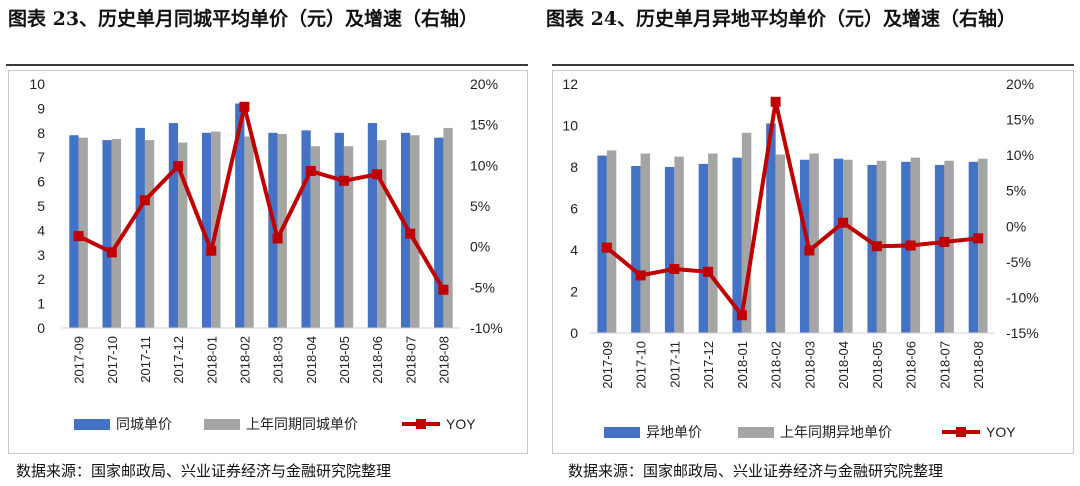 This screenshot has height=486, width=1080. What do you see at coordinates (836, 433) in the screenshot?
I see `right-legend-label: 上年同期异地单价` at bounding box center [836, 433].